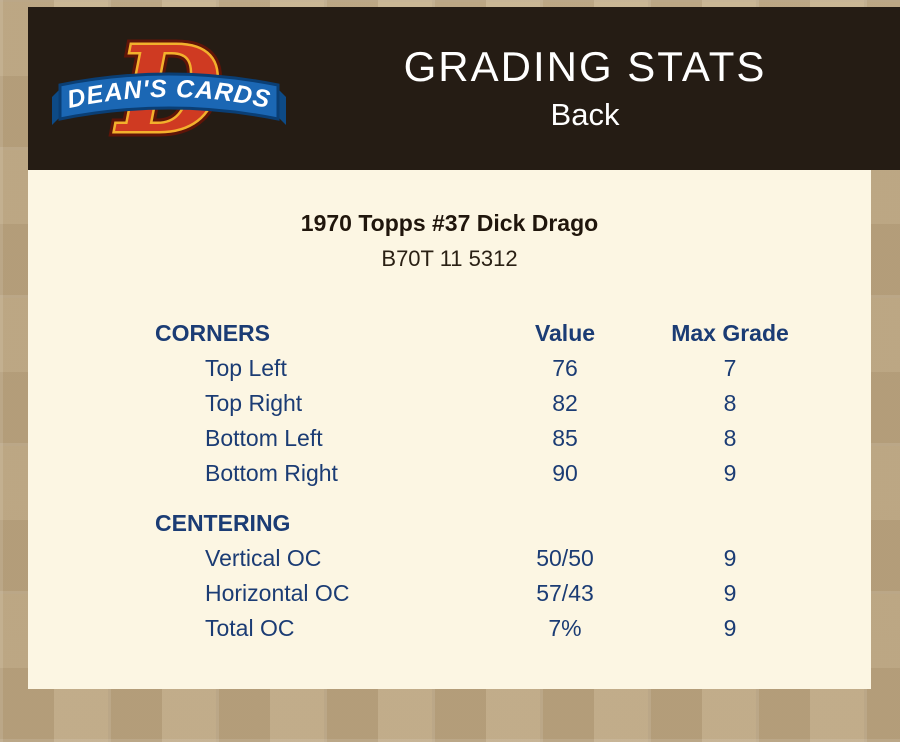  Describe the element at coordinates (513, 628) in the screenshot. I see `table-row: Total OC 7% 9` at that location.